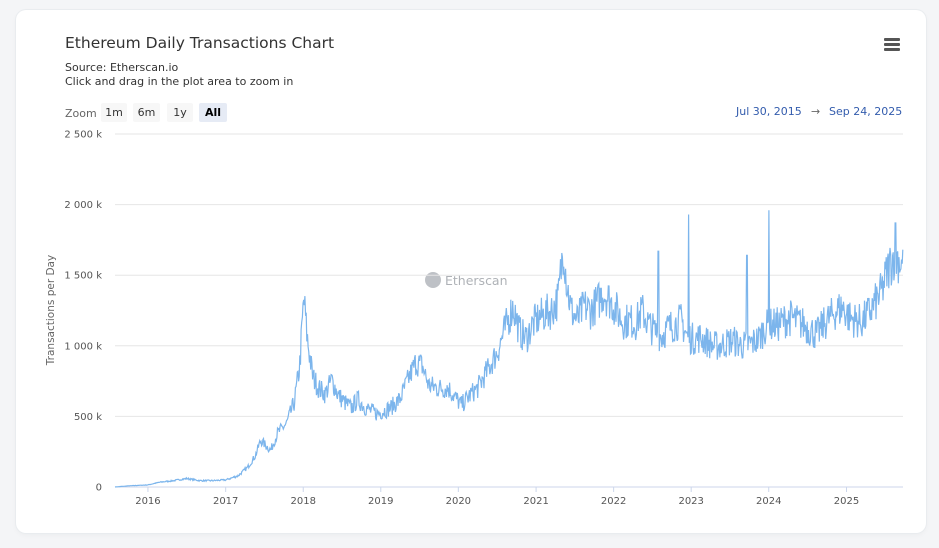  What do you see at coordinates (146, 112) in the screenshot?
I see `zoom-6m-button: 6m` at bounding box center [146, 112].